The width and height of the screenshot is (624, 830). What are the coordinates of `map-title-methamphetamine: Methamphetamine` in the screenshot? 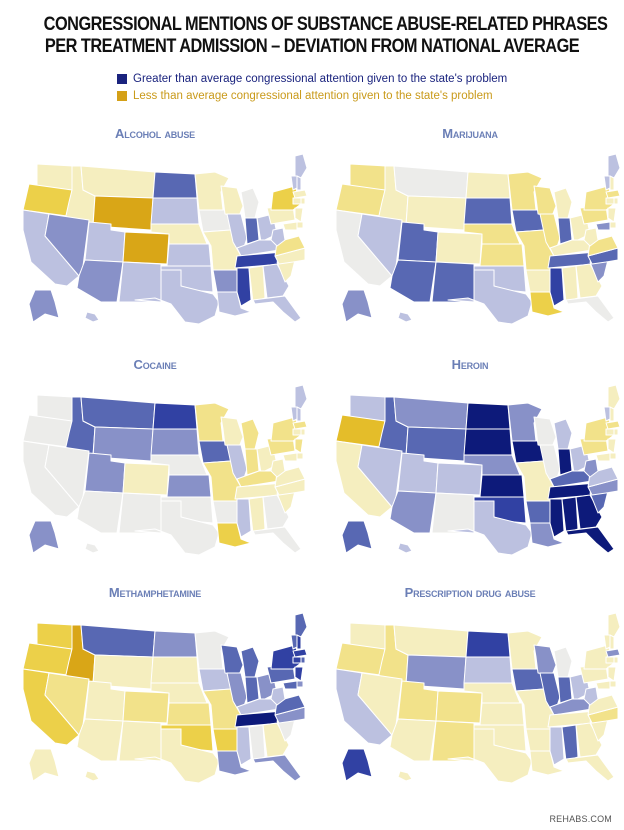 It's located at (155, 592).